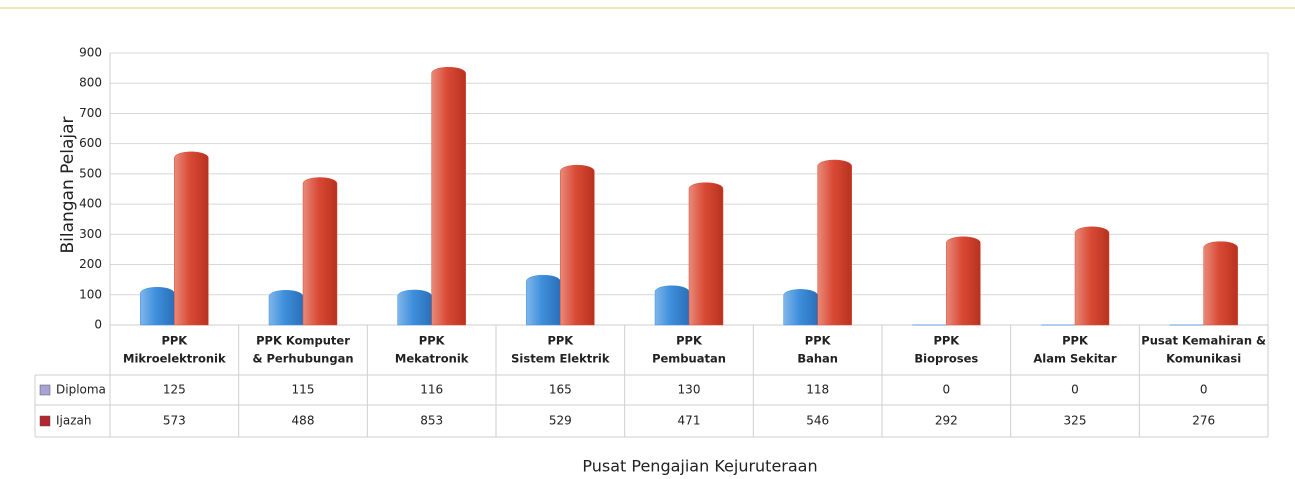 This screenshot has width=1295, height=479. What do you see at coordinates (302, 359) in the screenshot?
I see `x-tick-label: & Perhubungan` at bounding box center [302, 359].